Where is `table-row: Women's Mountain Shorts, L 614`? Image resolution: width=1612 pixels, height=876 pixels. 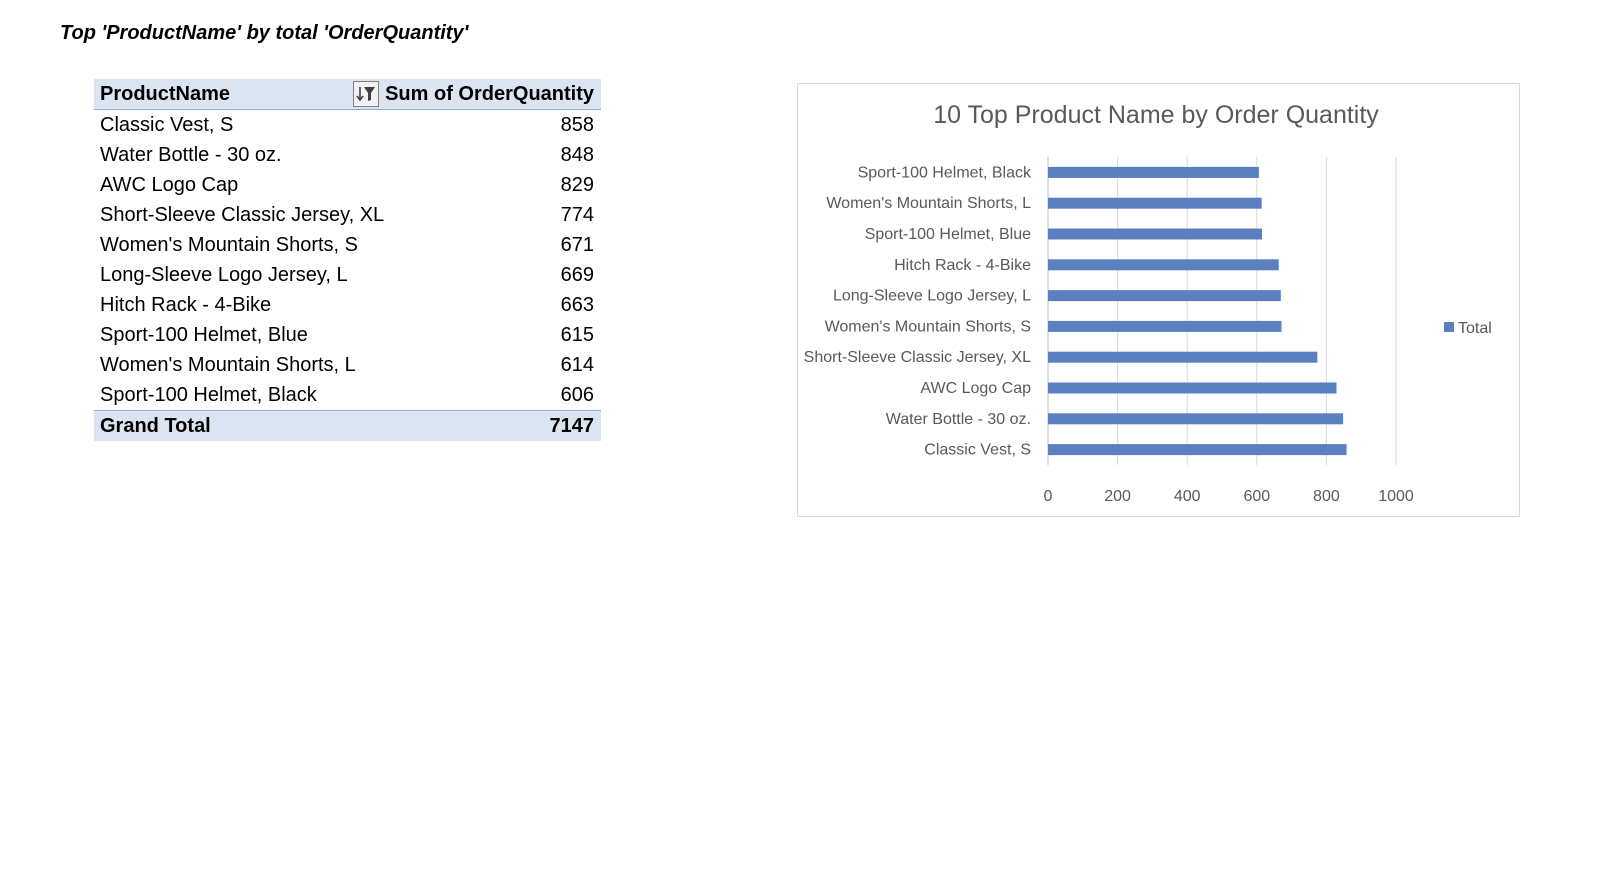 table-row: Women's Mountain Shorts, L 614 is located at coordinates (347, 365).